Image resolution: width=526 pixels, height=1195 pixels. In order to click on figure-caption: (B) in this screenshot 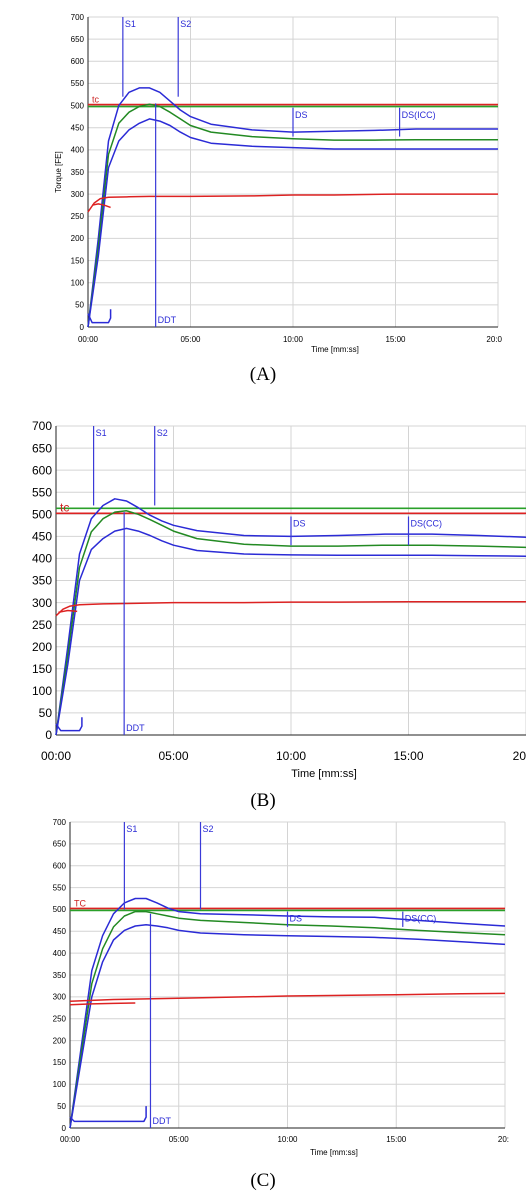, I will do `click(262, 800)`.